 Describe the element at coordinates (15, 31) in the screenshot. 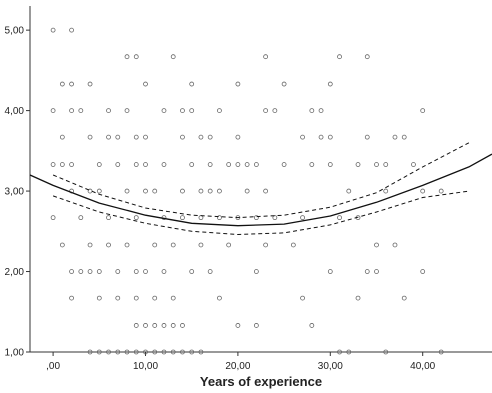

I see `y-tick-label: 5,00` at that location.